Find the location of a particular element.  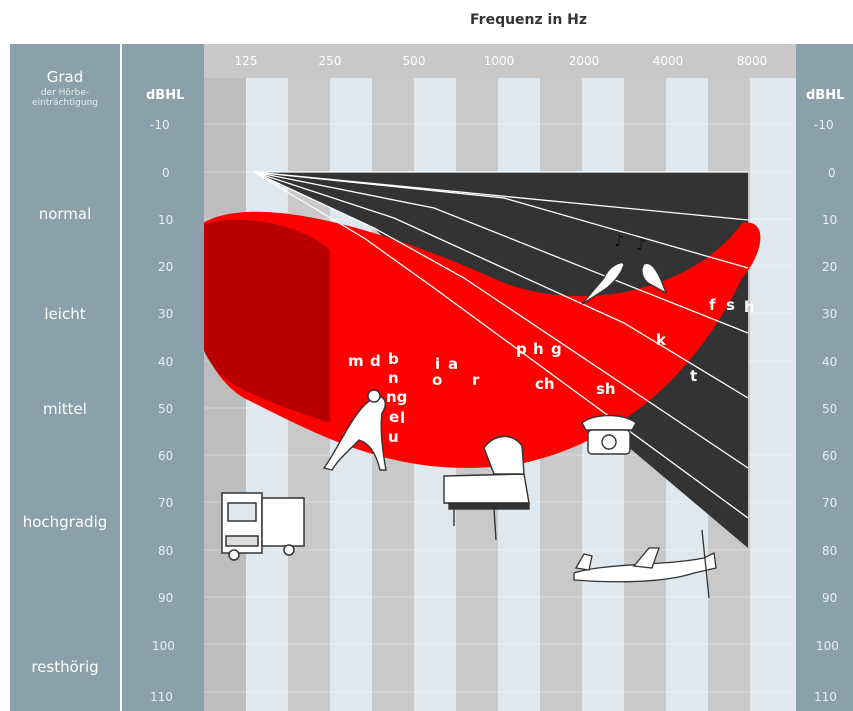

speech-sound: u is located at coordinates (393, 437).